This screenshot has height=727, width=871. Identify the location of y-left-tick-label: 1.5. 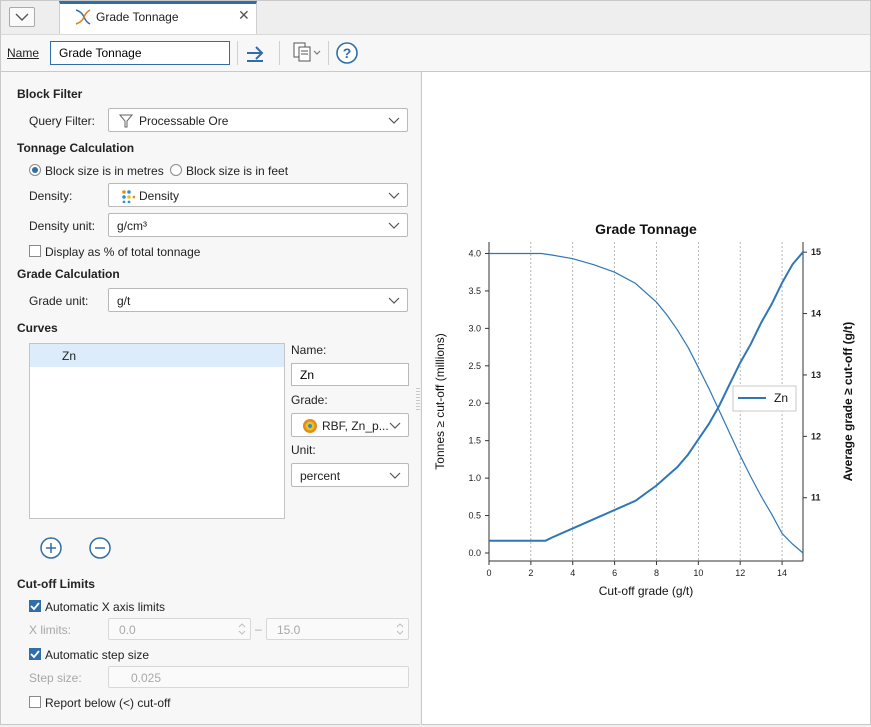
(474, 441).